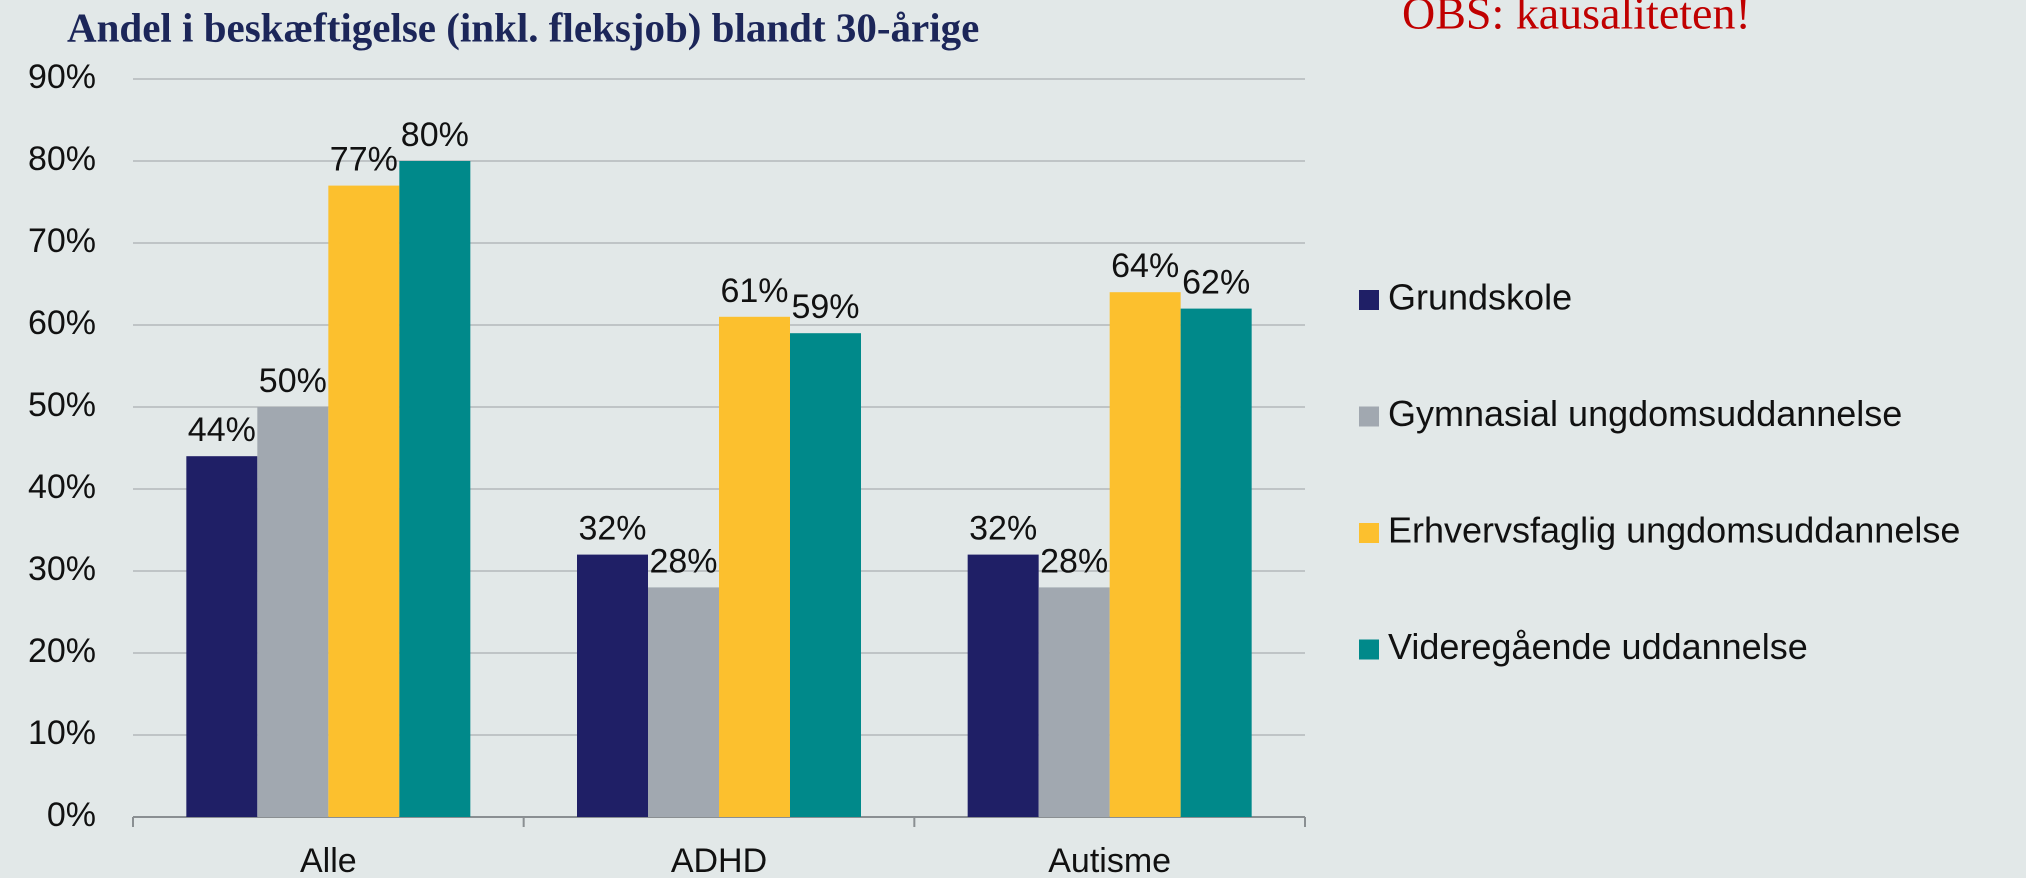 The image size is (2026, 878). Describe the element at coordinates (62, 159) in the screenshot. I see `y-tick-label: 80%` at that location.